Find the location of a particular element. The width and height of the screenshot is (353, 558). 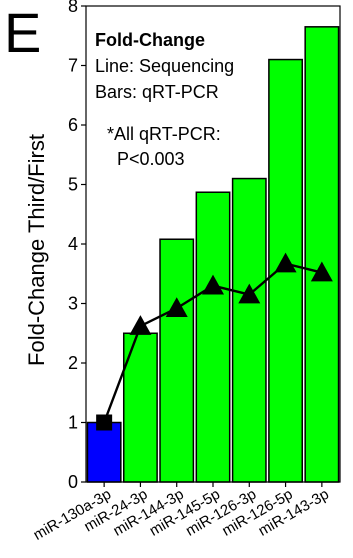

bar-miR-143-3p is located at coordinates (322, 254).